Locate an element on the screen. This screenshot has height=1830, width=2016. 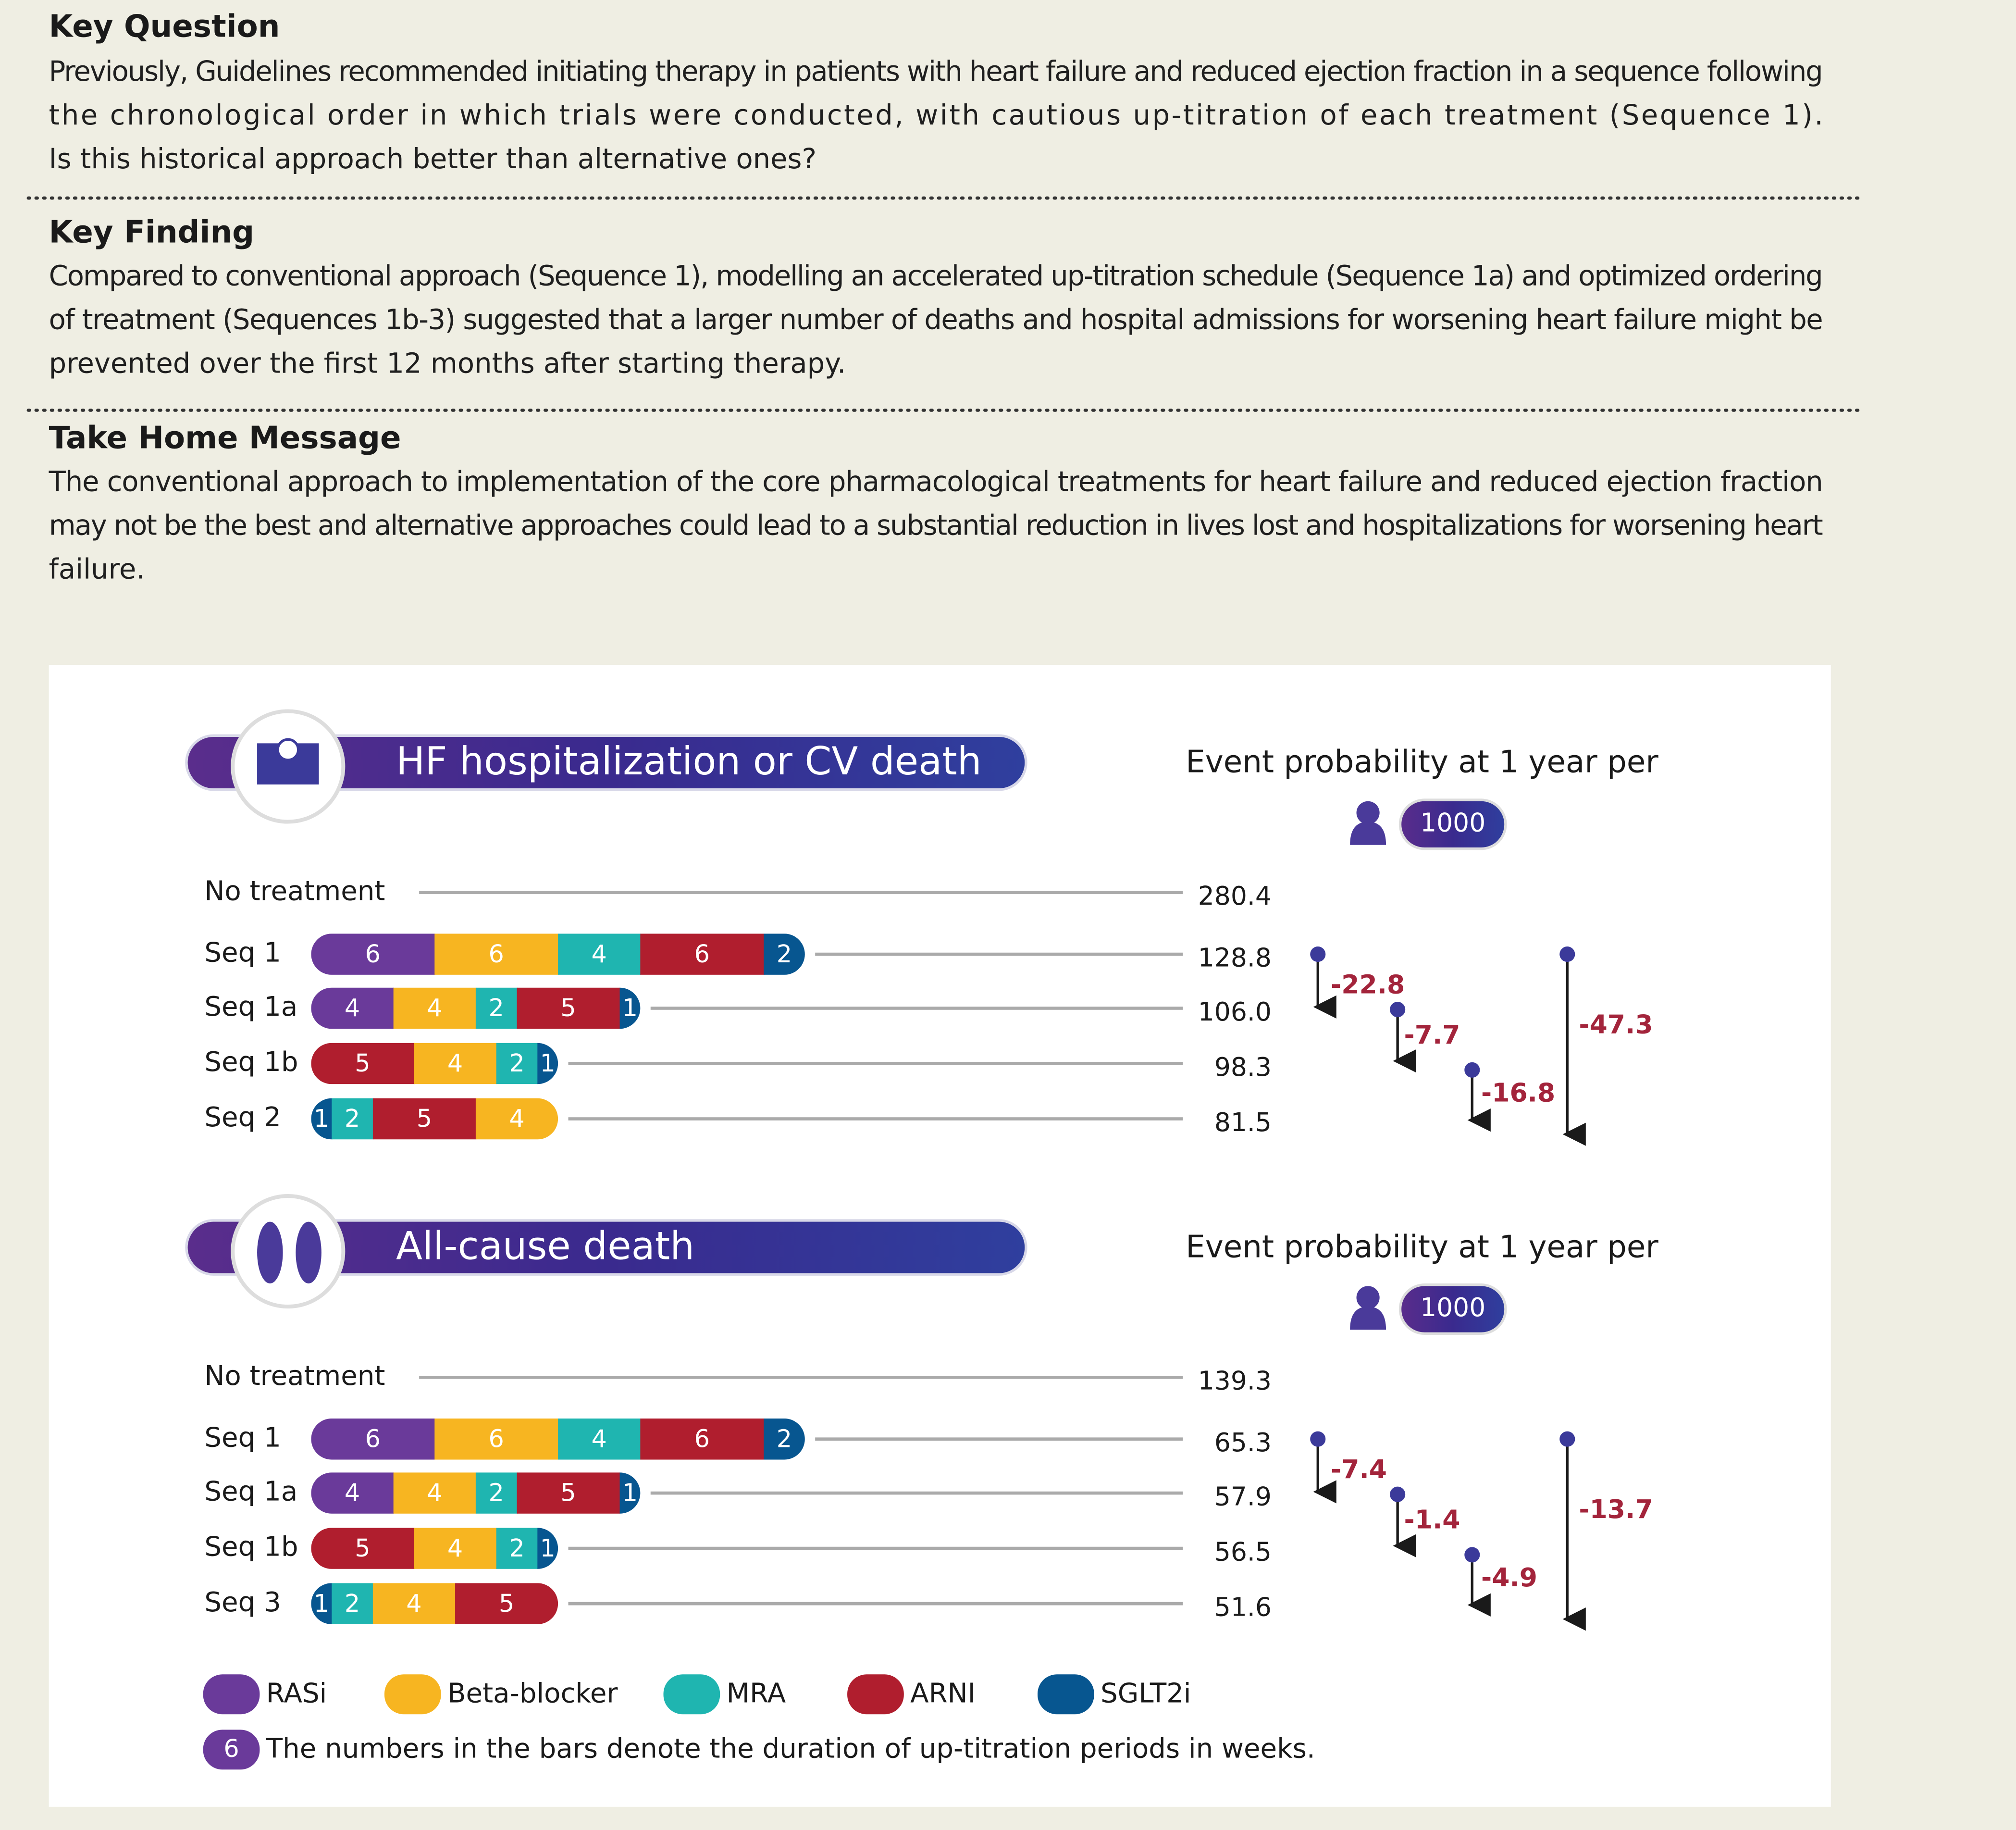
row-value: 57.9 is located at coordinates (1243, 1496).